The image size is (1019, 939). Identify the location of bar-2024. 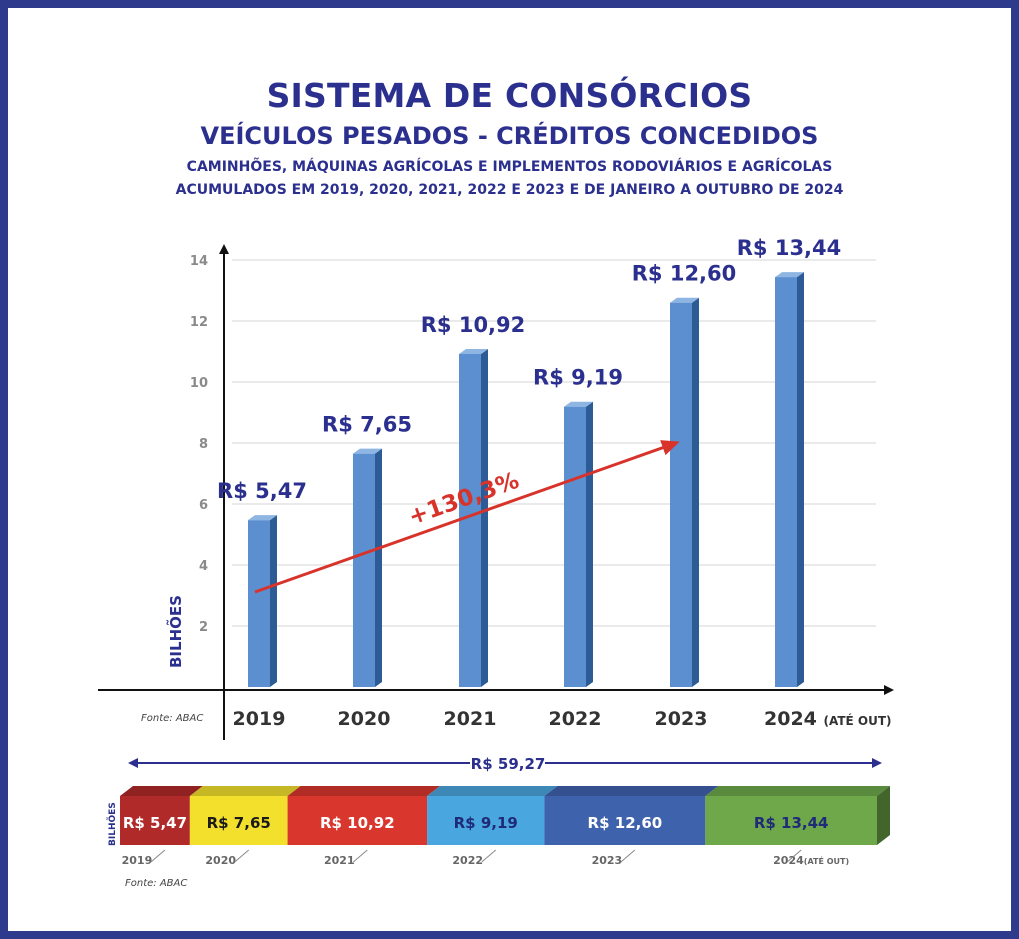
(789, 479).